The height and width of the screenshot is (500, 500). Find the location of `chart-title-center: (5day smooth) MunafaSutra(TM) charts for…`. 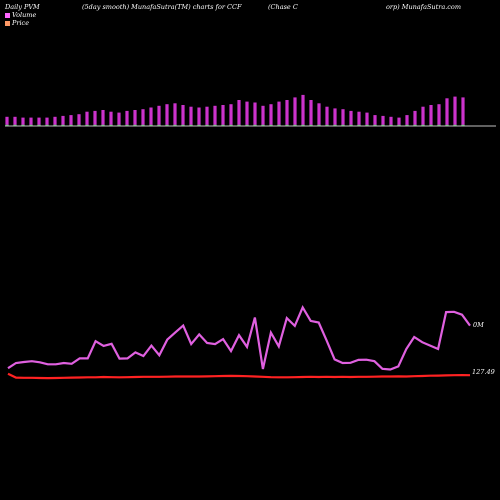

chart-title-center: (5day smooth) MunafaSutra(TM) charts for… is located at coordinates (162, 7).